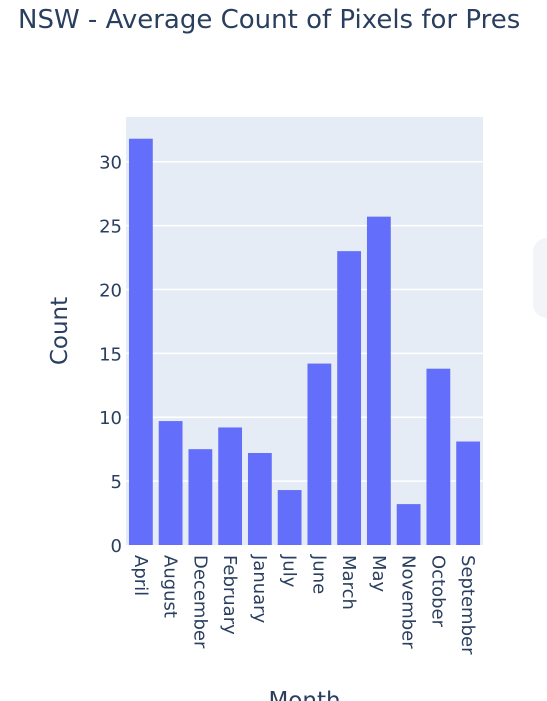 The width and height of the screenshot is (547, 701). I want to click on y-tick-label: 10, so click(110, 418).